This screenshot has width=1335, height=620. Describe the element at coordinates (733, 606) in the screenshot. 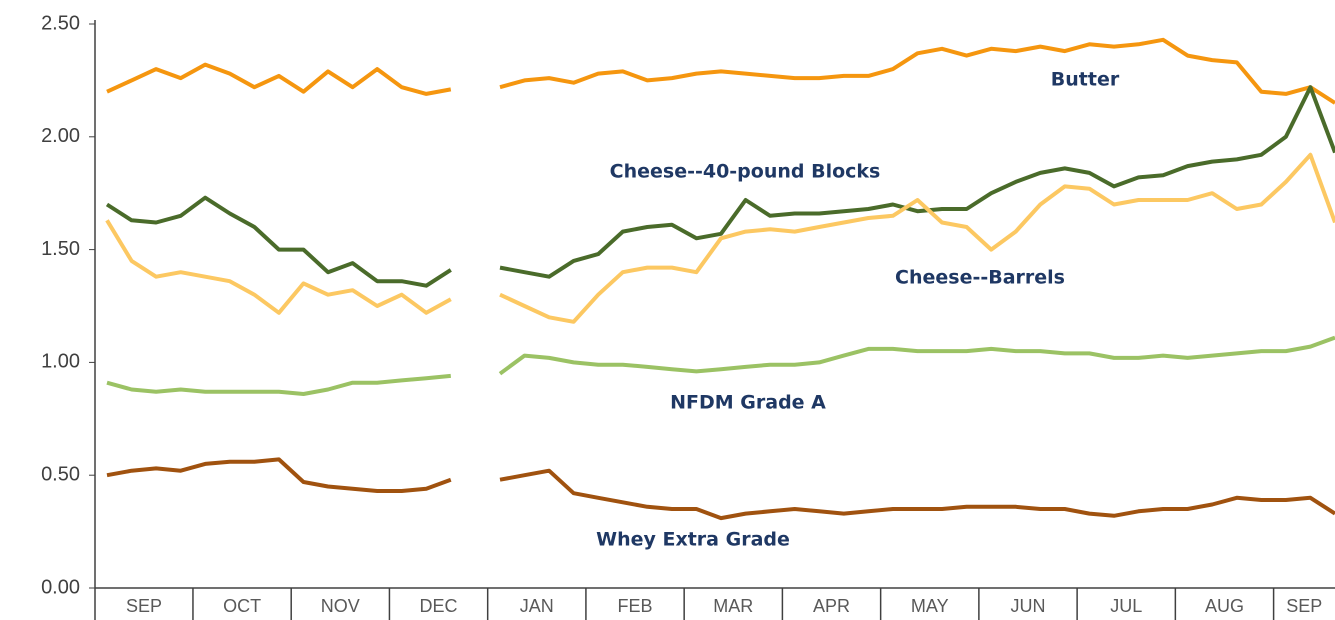

I see `x-tick-label: MAR` at that location.